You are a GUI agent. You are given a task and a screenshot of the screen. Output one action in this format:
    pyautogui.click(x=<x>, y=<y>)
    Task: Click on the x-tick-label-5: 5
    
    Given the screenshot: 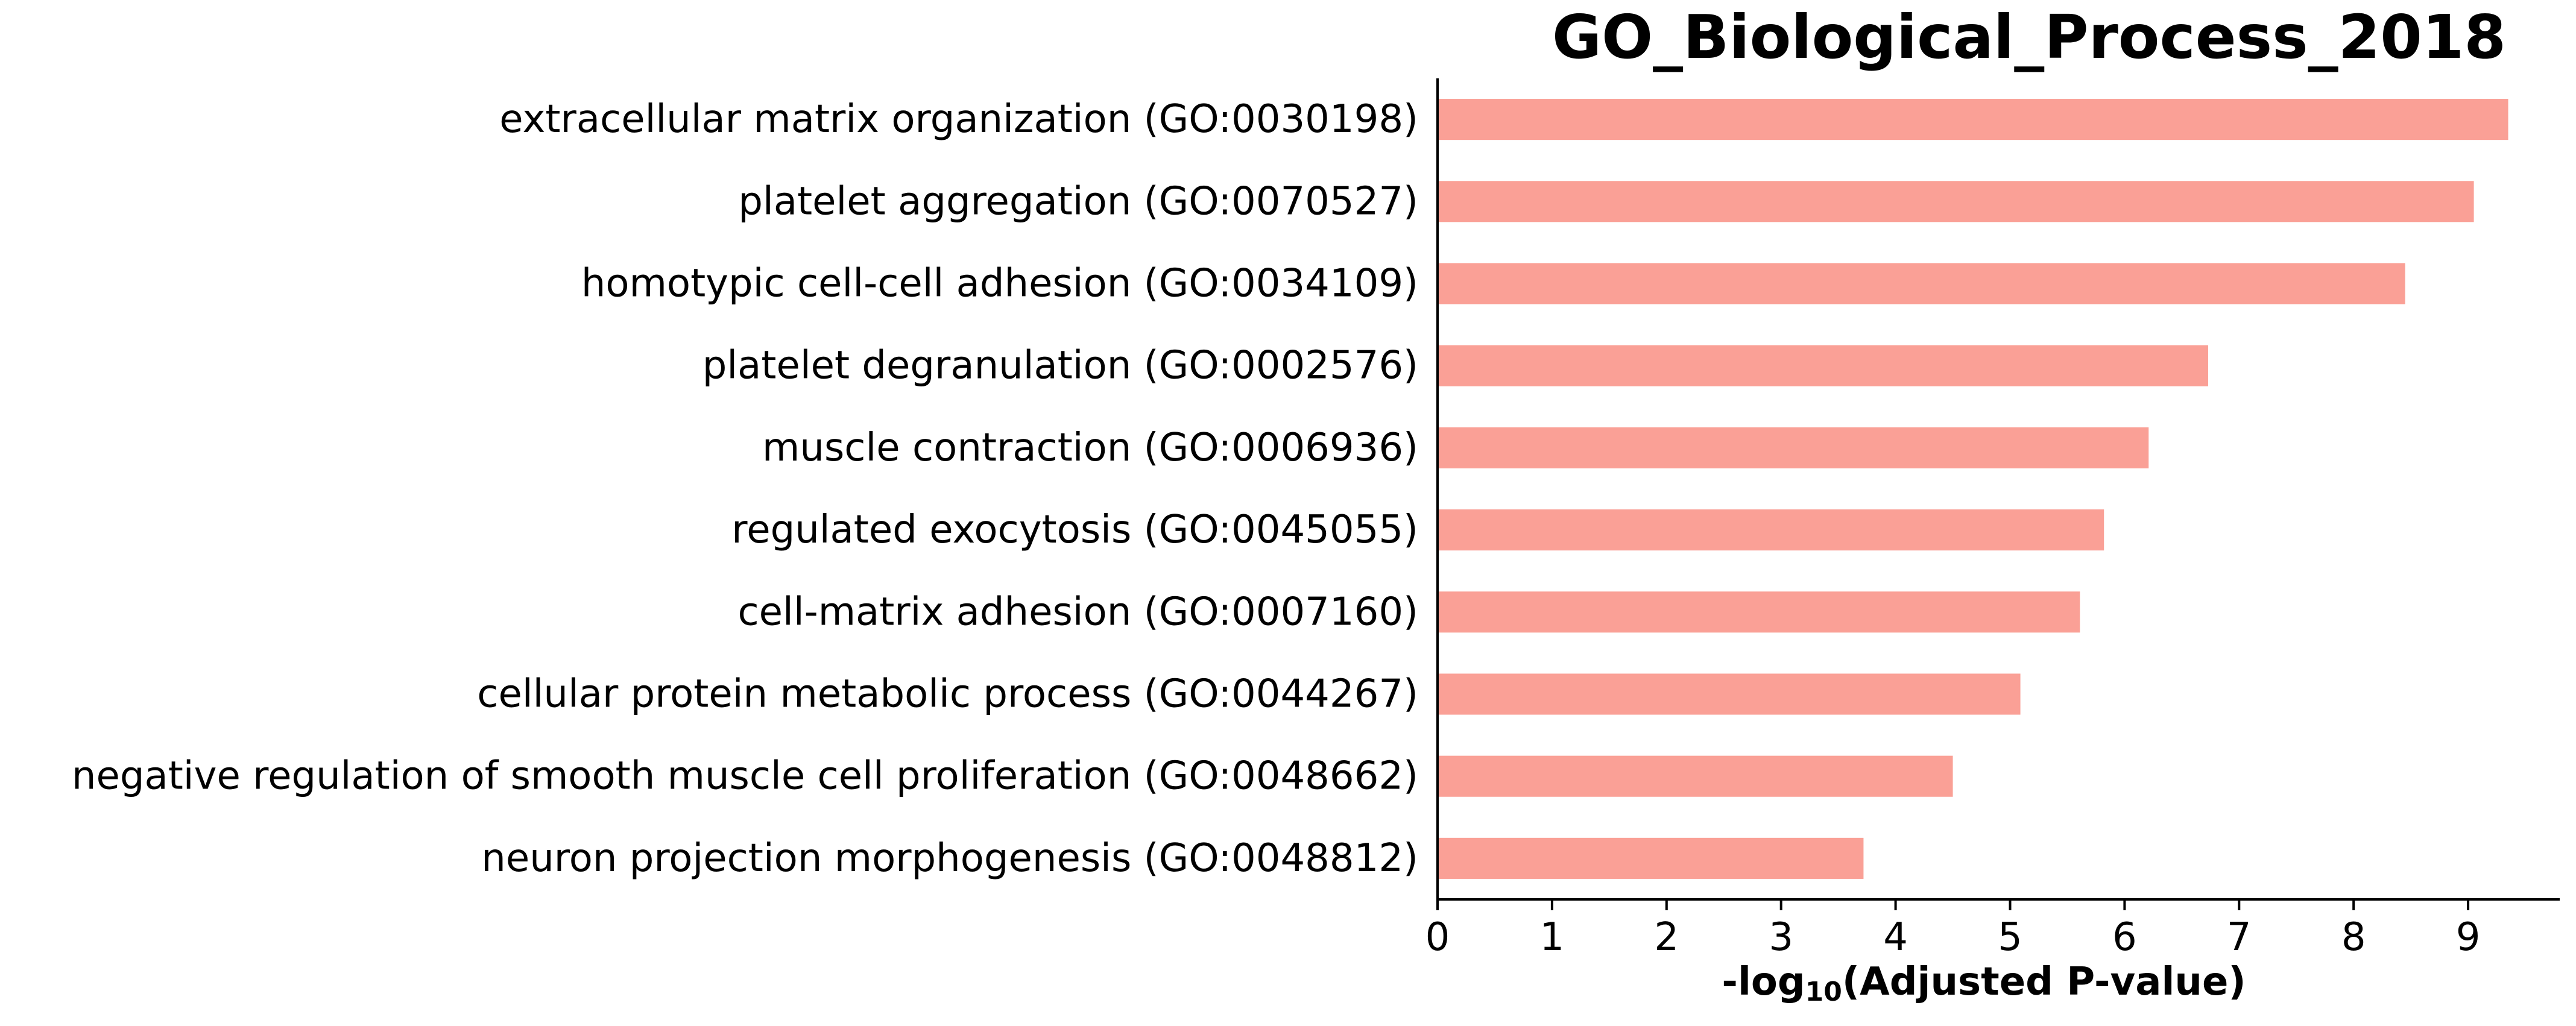 What is the action you would take?
    pyautogui.click(x=2010, y=937)
    